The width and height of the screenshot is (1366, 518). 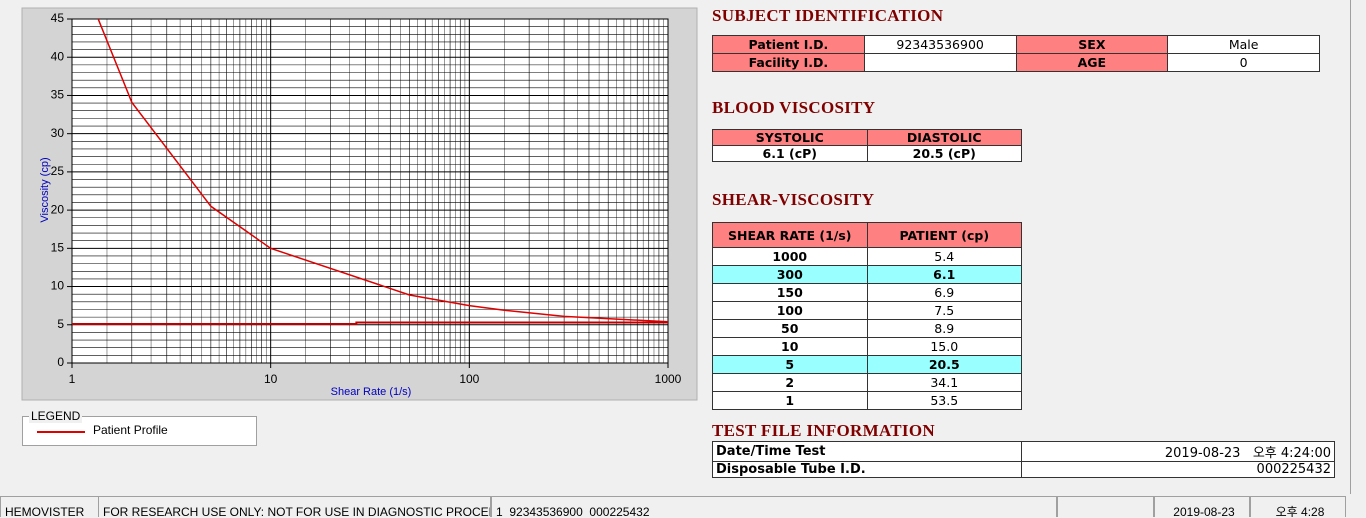 What do you see at coordinates (790, 274) in the screenshot?
I see `cell: 300` at bounding box center [790, 274].